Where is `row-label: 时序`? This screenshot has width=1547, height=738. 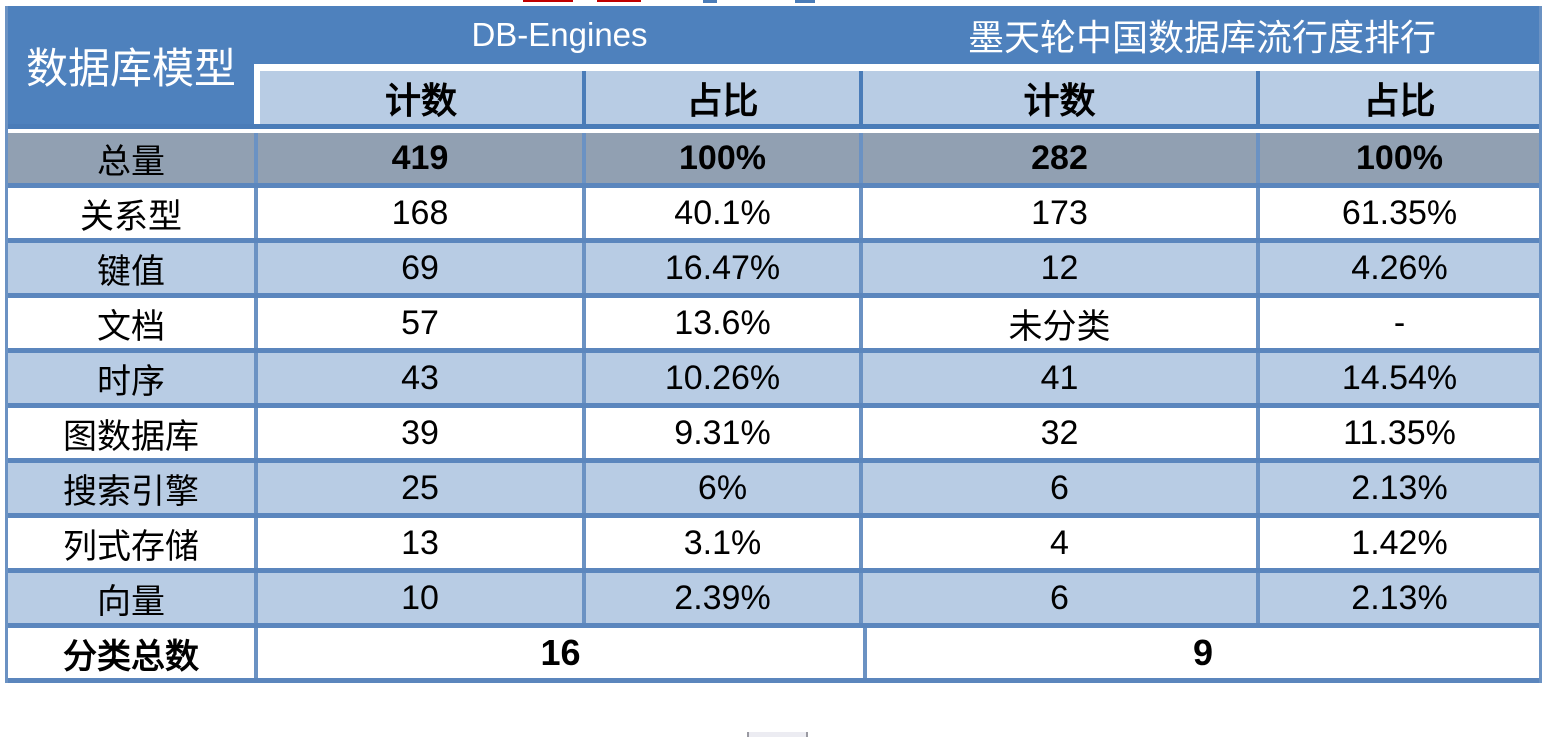 row-label: 时序 is located at coordinates (131, 382).